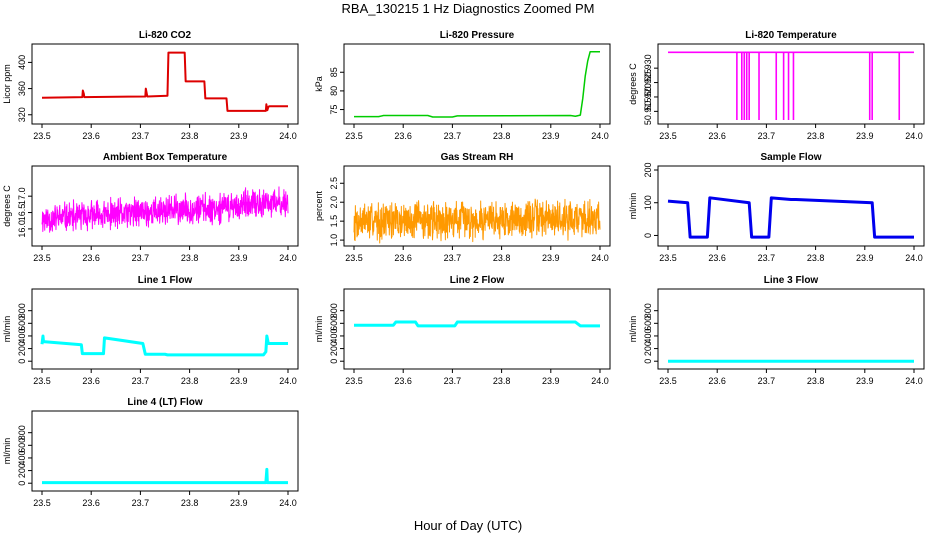  Describe the element at coordinates (477, 157) in the screenshot. I see `plot-title: Gas Stream RH` at that location.